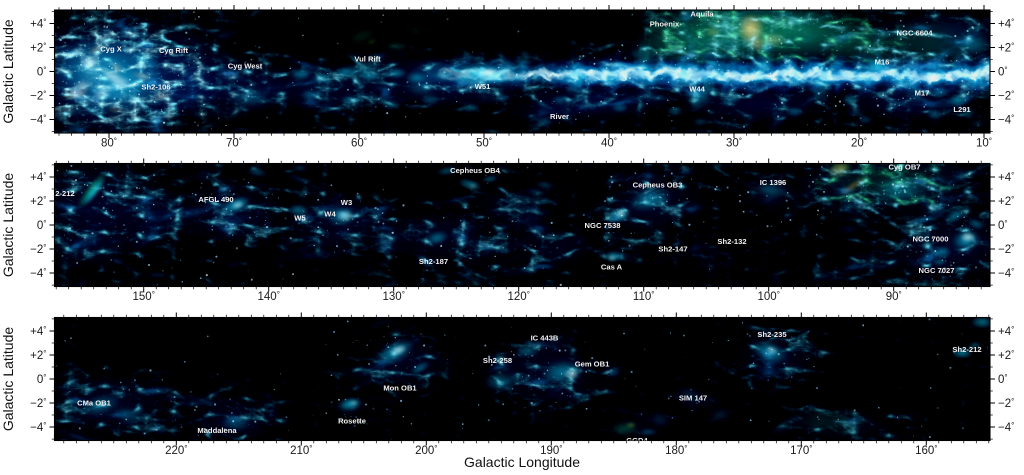 This screenshot has width=1024, height=475. I want to click on svg-text: Cyg Rift, so click(174, 50).